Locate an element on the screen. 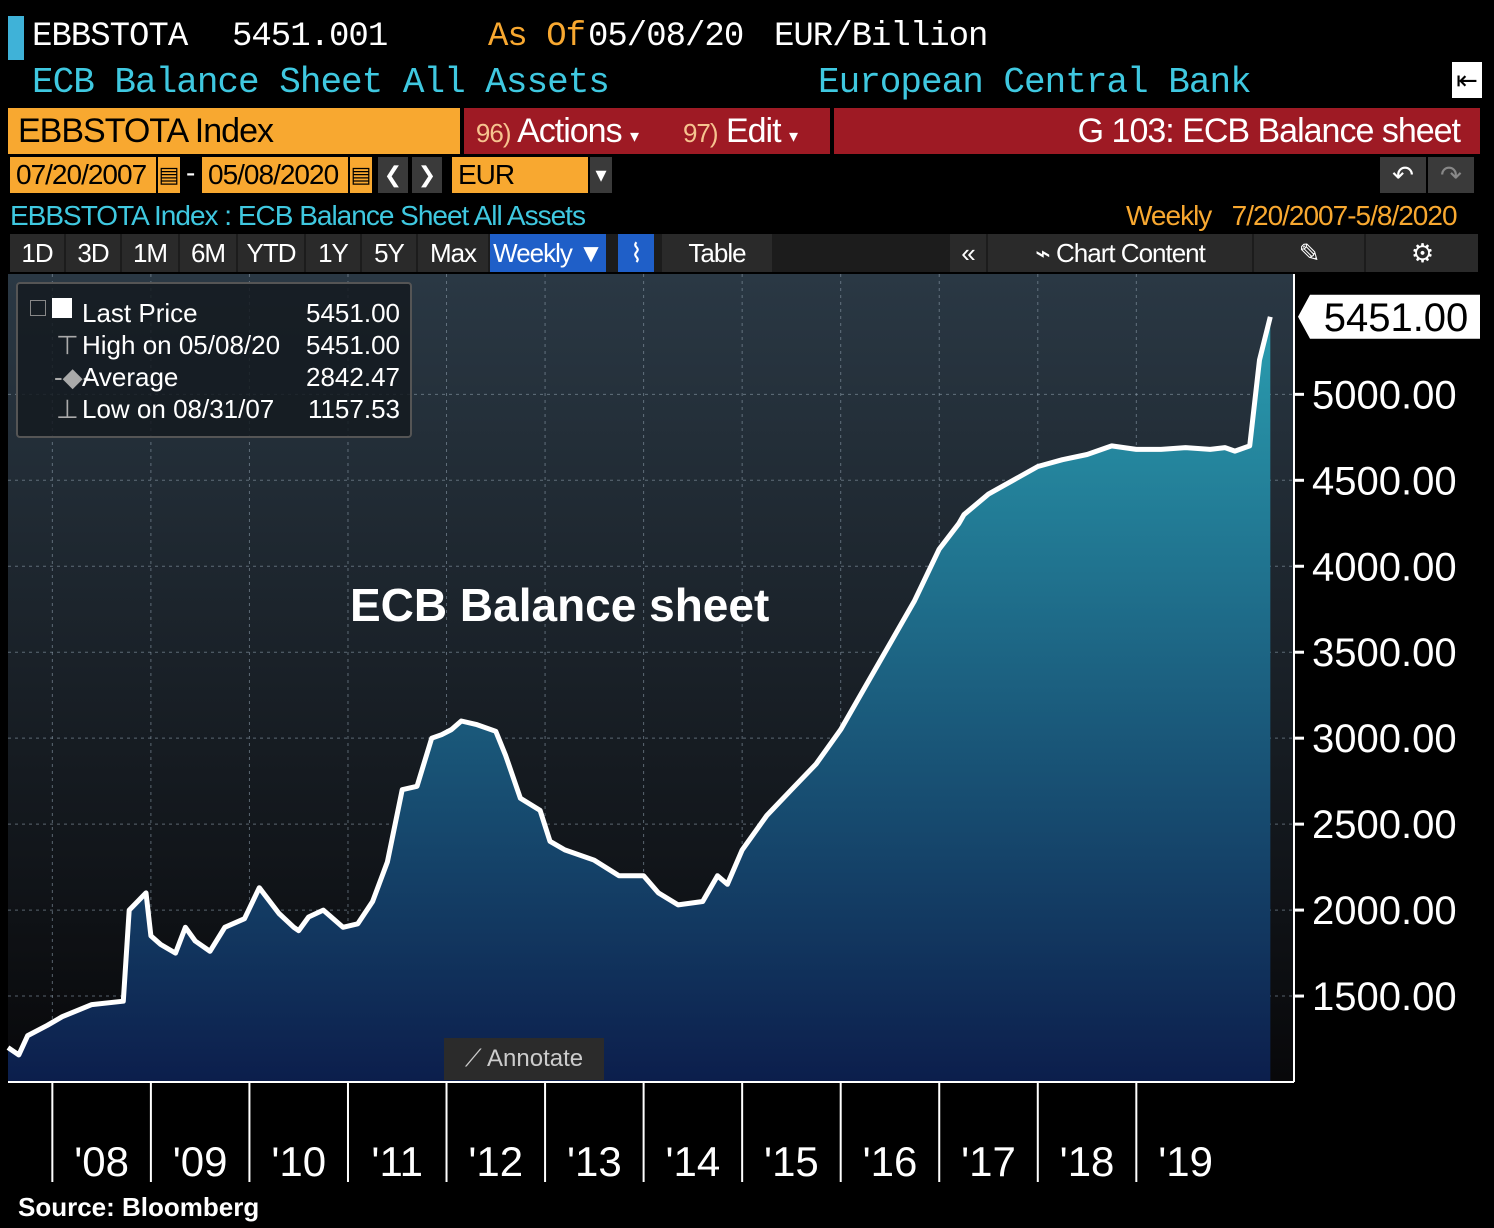 The image size is (1494, 1228). last-price-tag: 5451.00 is located at coordinates (1389, 317).